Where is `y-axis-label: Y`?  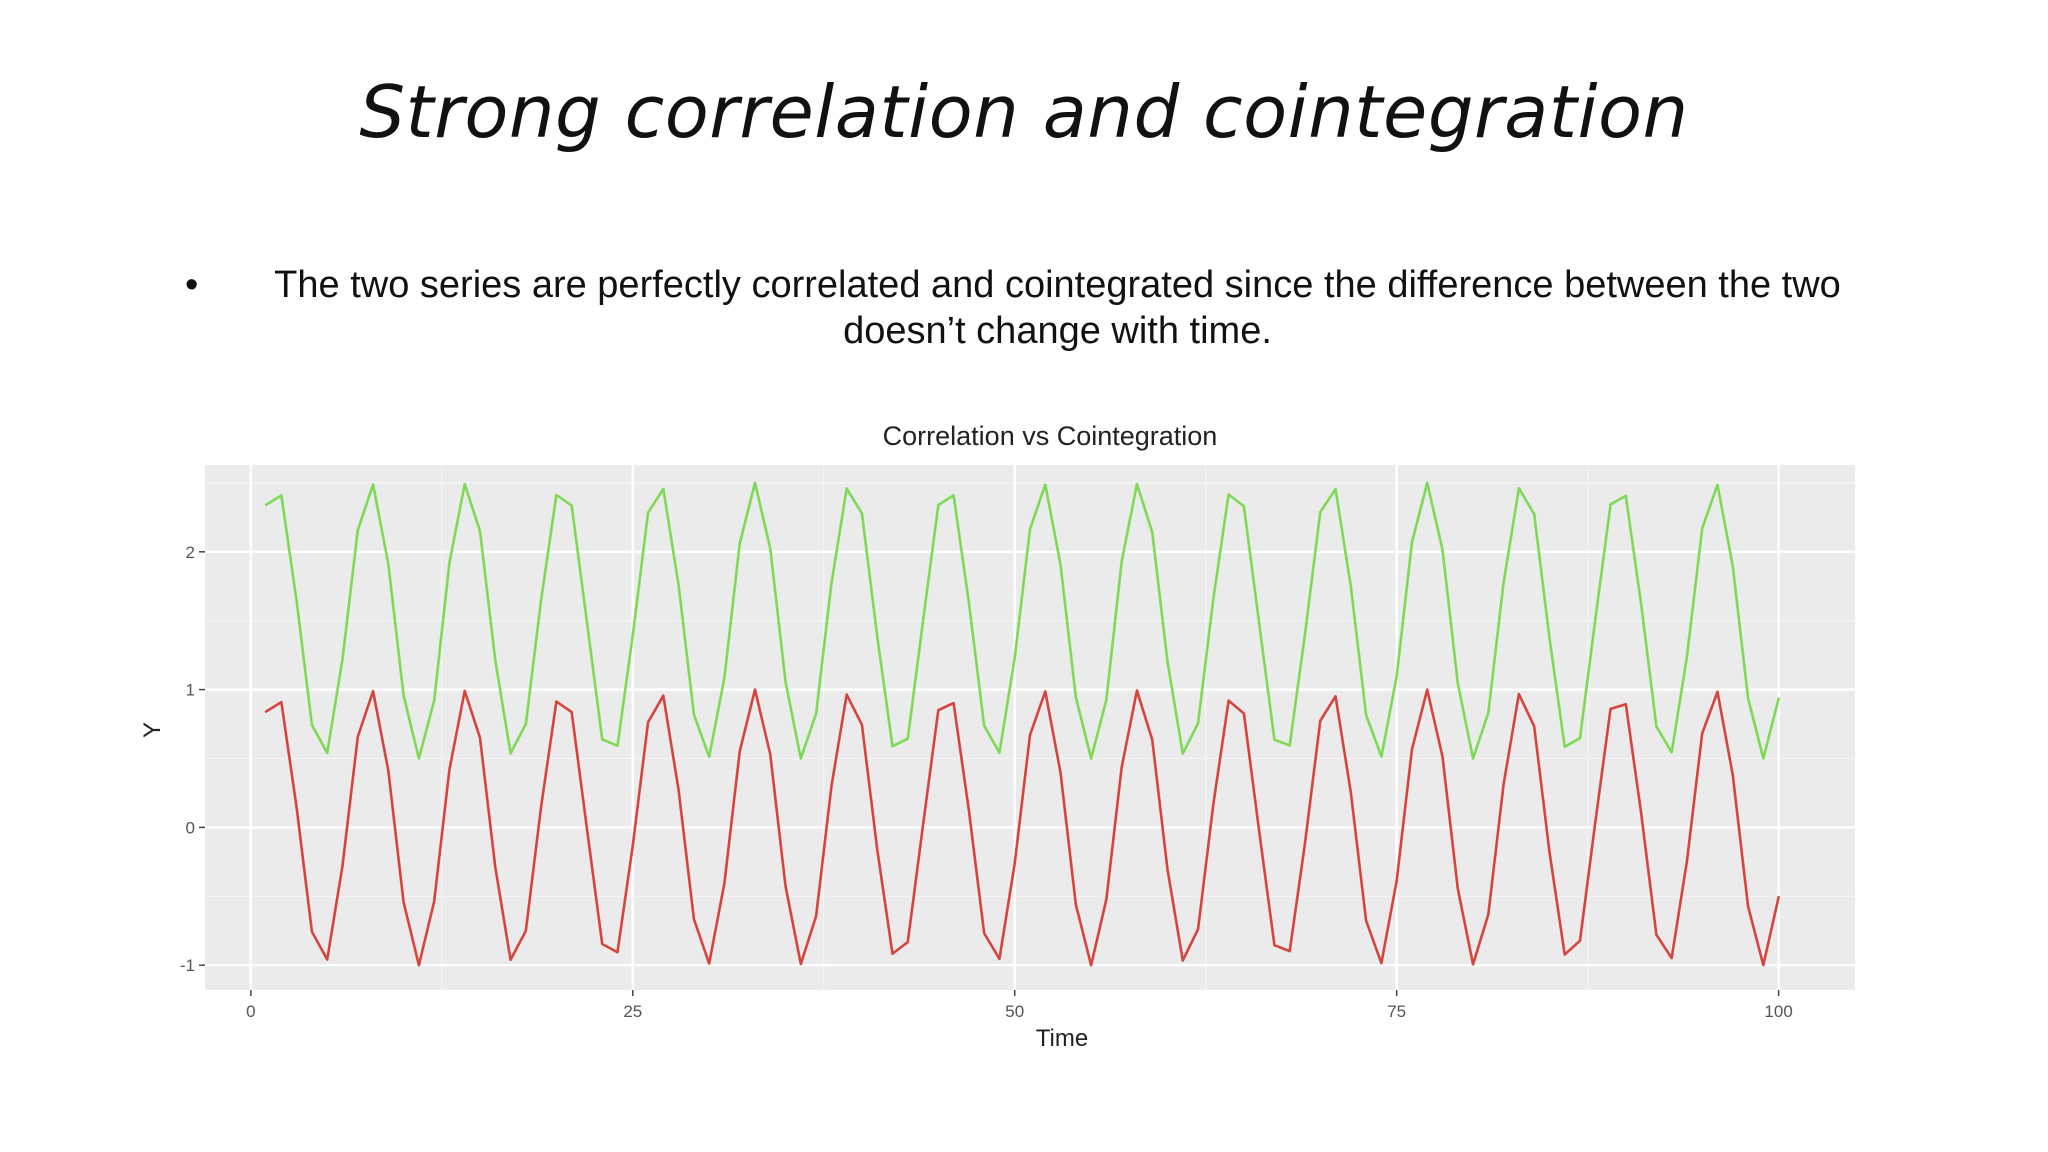
y-axis-label: Y is located at coordinates (152, 730).